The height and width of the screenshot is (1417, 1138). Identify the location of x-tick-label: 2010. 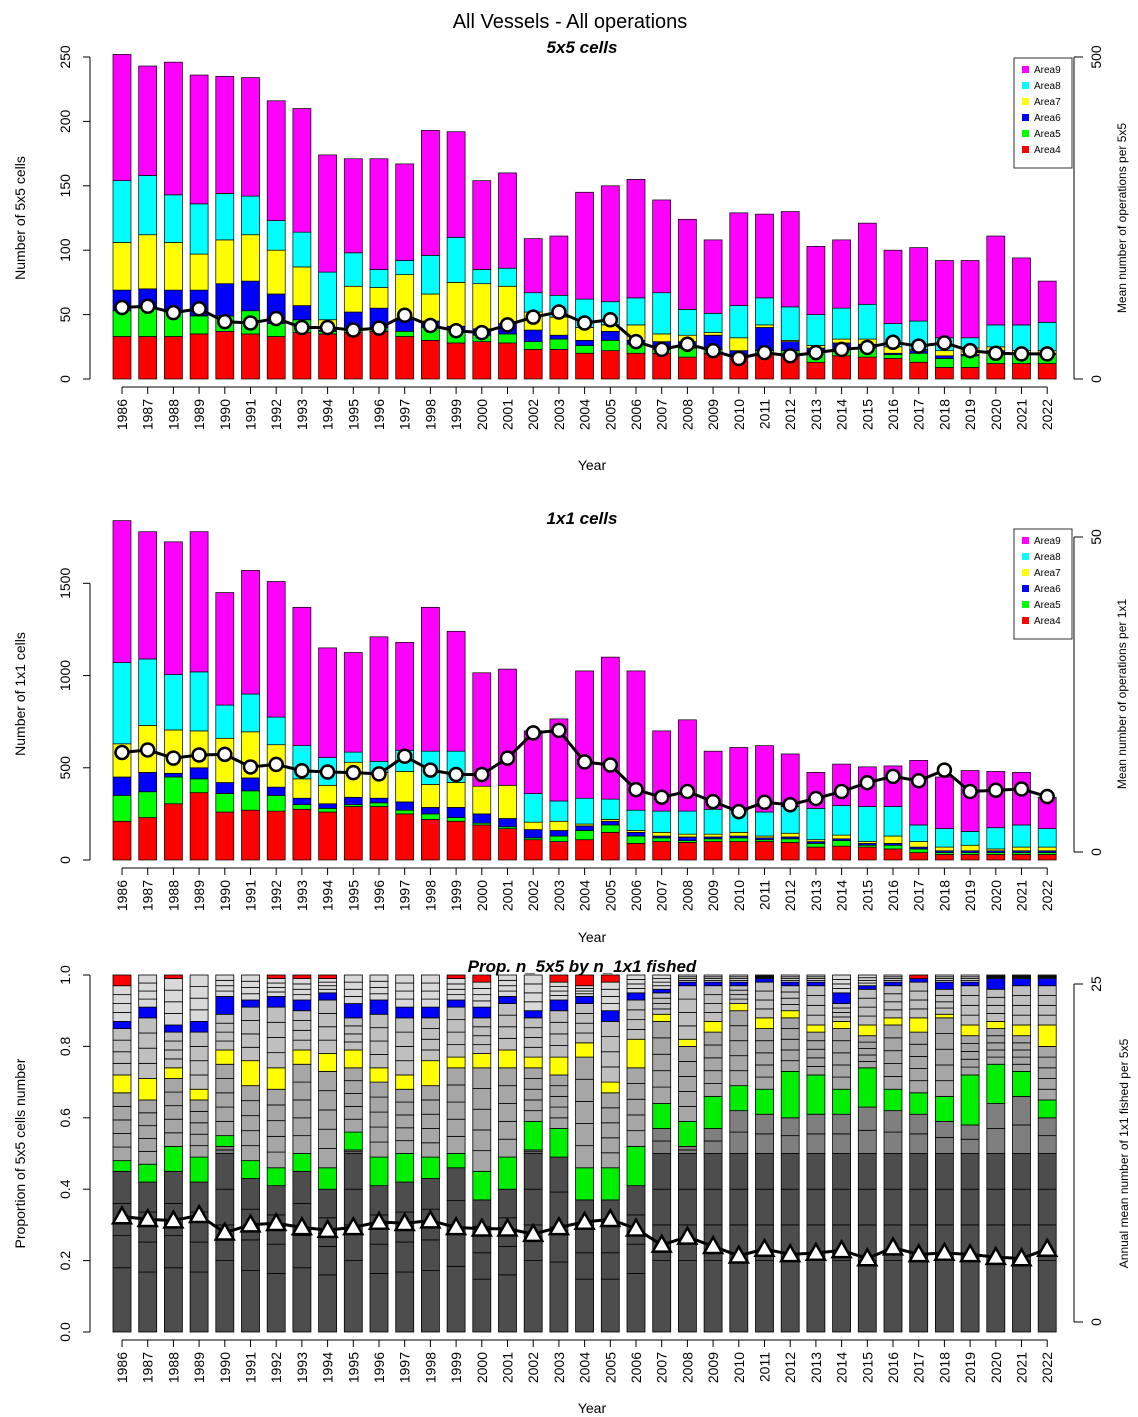
(739, 1367).